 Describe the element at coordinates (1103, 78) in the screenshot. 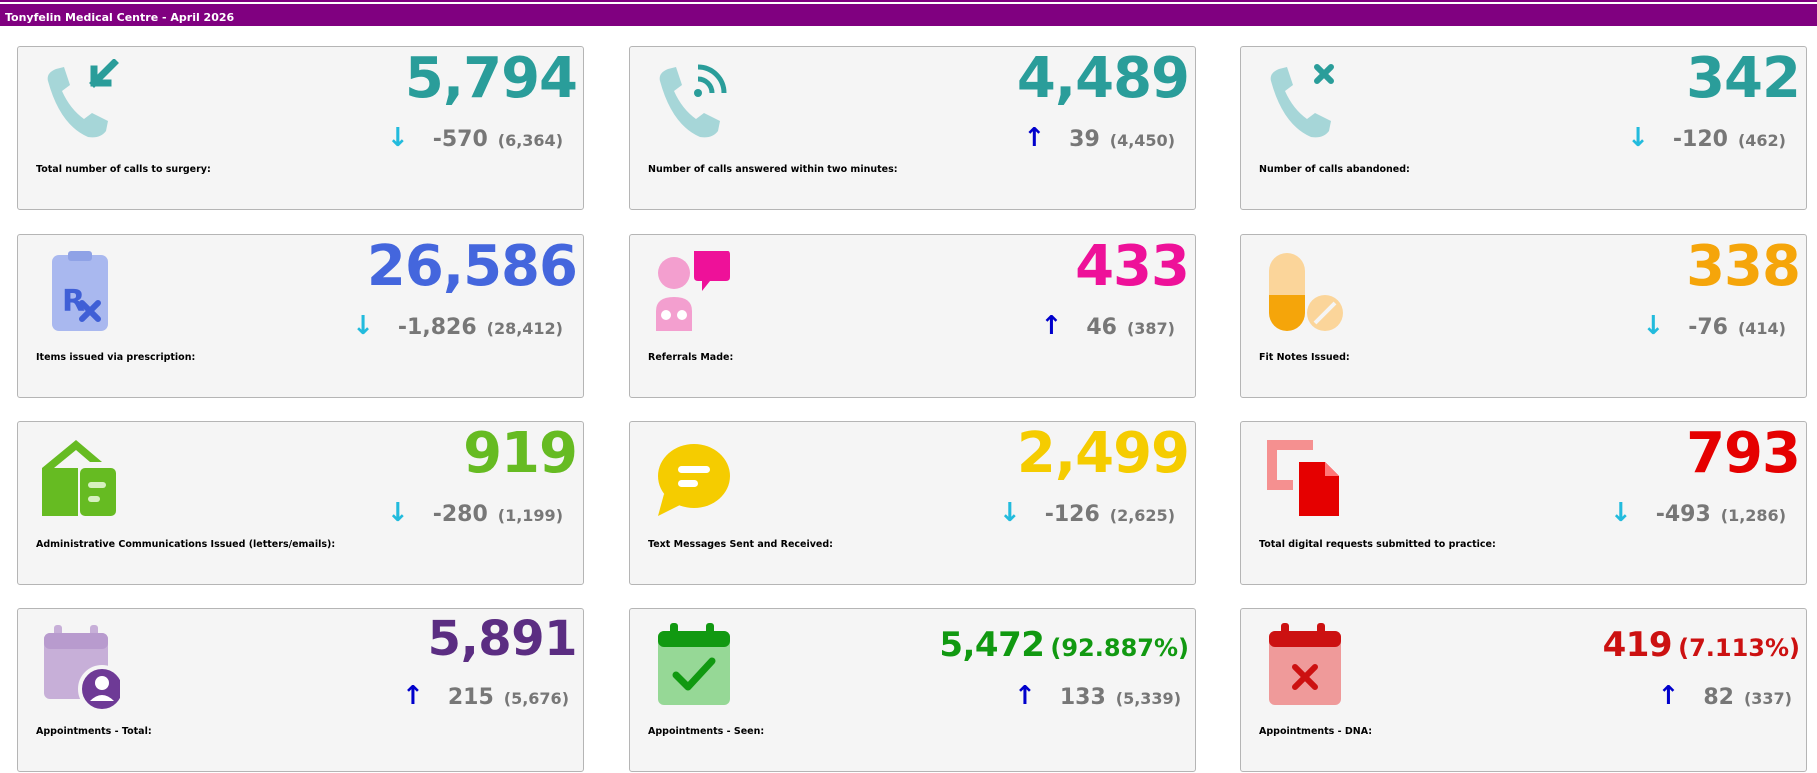

I see `metric-value: 4,489` at that location.